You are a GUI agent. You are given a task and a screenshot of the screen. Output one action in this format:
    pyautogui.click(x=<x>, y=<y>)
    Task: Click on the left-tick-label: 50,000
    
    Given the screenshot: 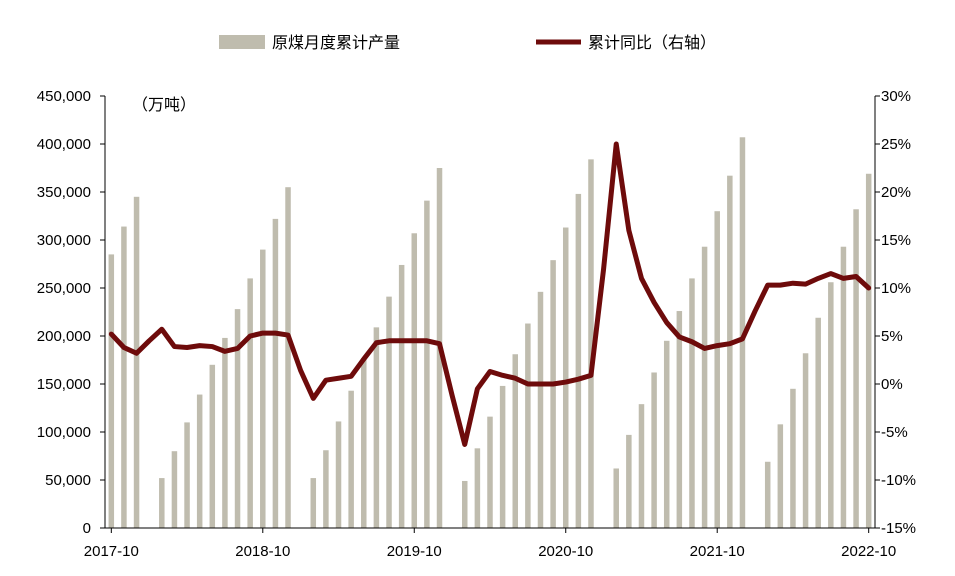 What is the action you would take?
    pyautogui.click(x=68, y=480)
    